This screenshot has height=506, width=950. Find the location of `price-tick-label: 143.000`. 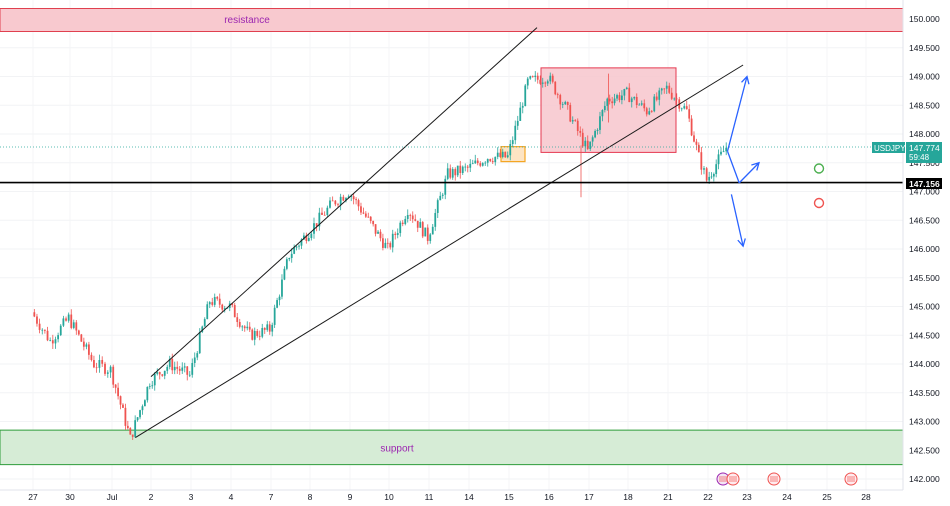

price-tick-label: 143.000 is located at coordinates (924, 422).